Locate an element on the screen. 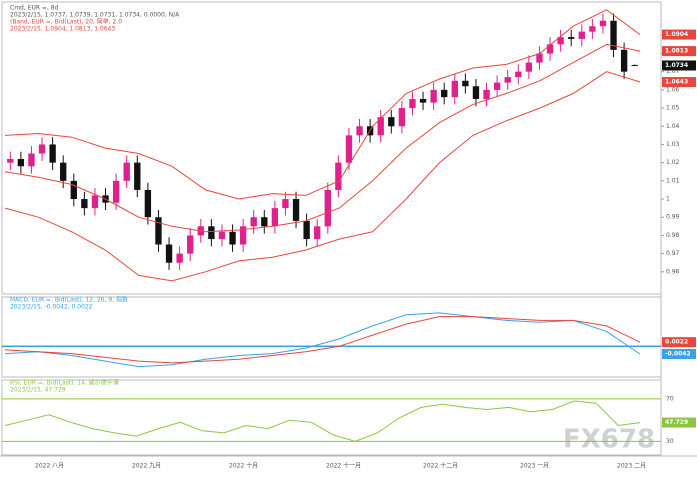 This screenshot has width=697, height=478. value-box-label: 1.0904 is located at coordinates (676, 34).